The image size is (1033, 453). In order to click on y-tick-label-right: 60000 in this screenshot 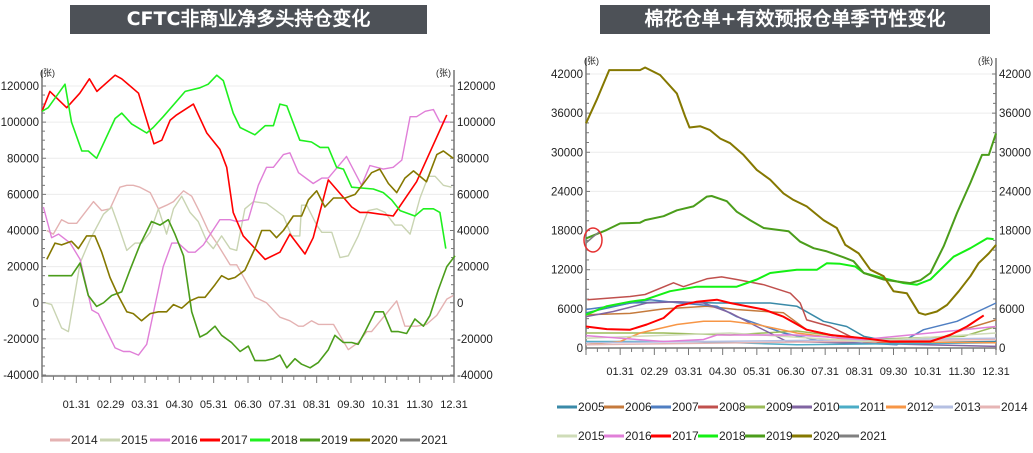, I will do `click(473, 195)`.